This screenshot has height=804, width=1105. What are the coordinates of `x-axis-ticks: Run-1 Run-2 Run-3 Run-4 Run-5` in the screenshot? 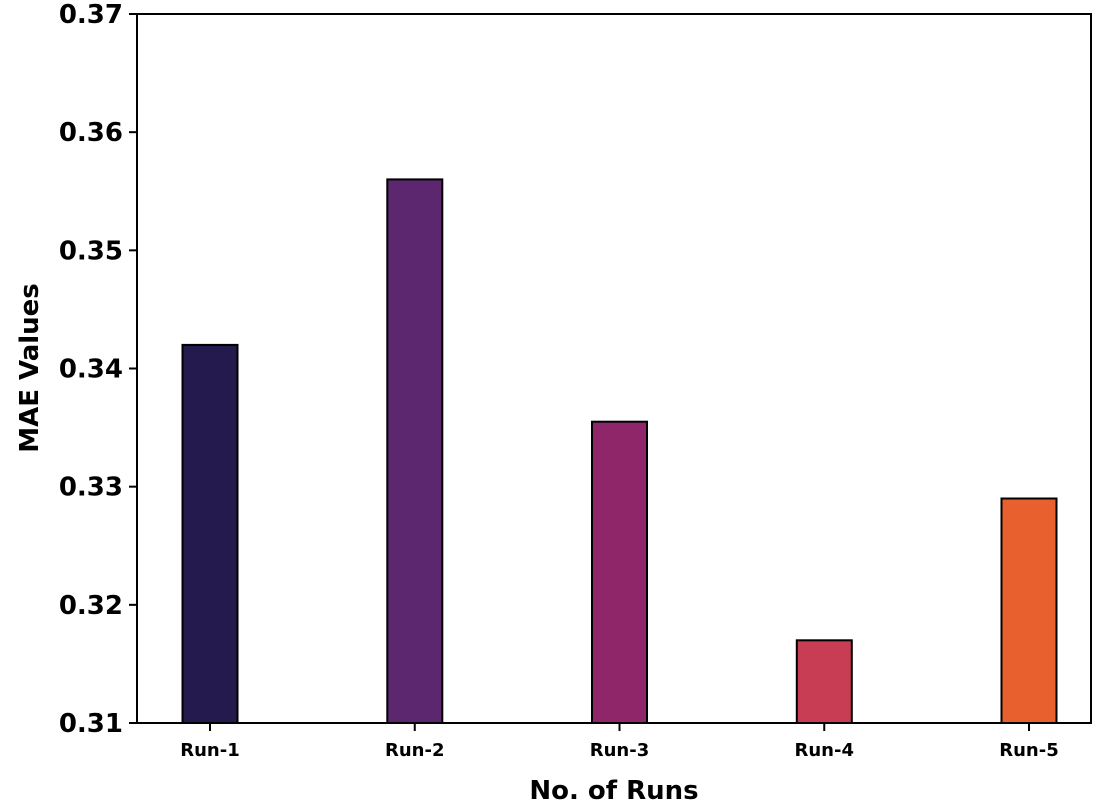 It's located at (619, 742).